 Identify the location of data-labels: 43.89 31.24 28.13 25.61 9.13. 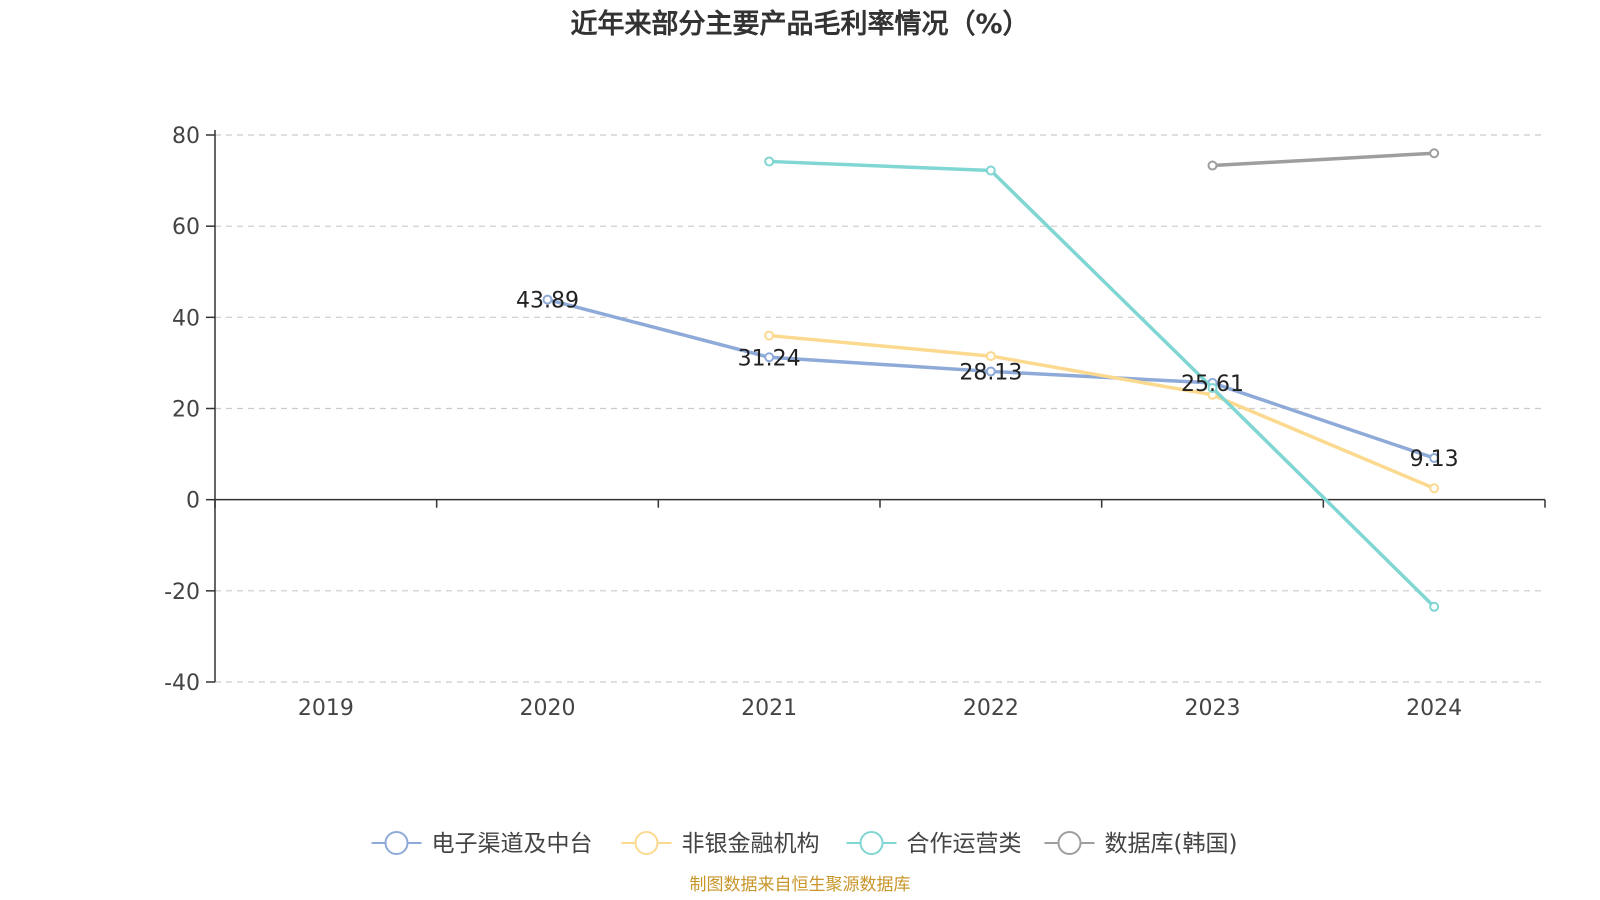
(987, 380).